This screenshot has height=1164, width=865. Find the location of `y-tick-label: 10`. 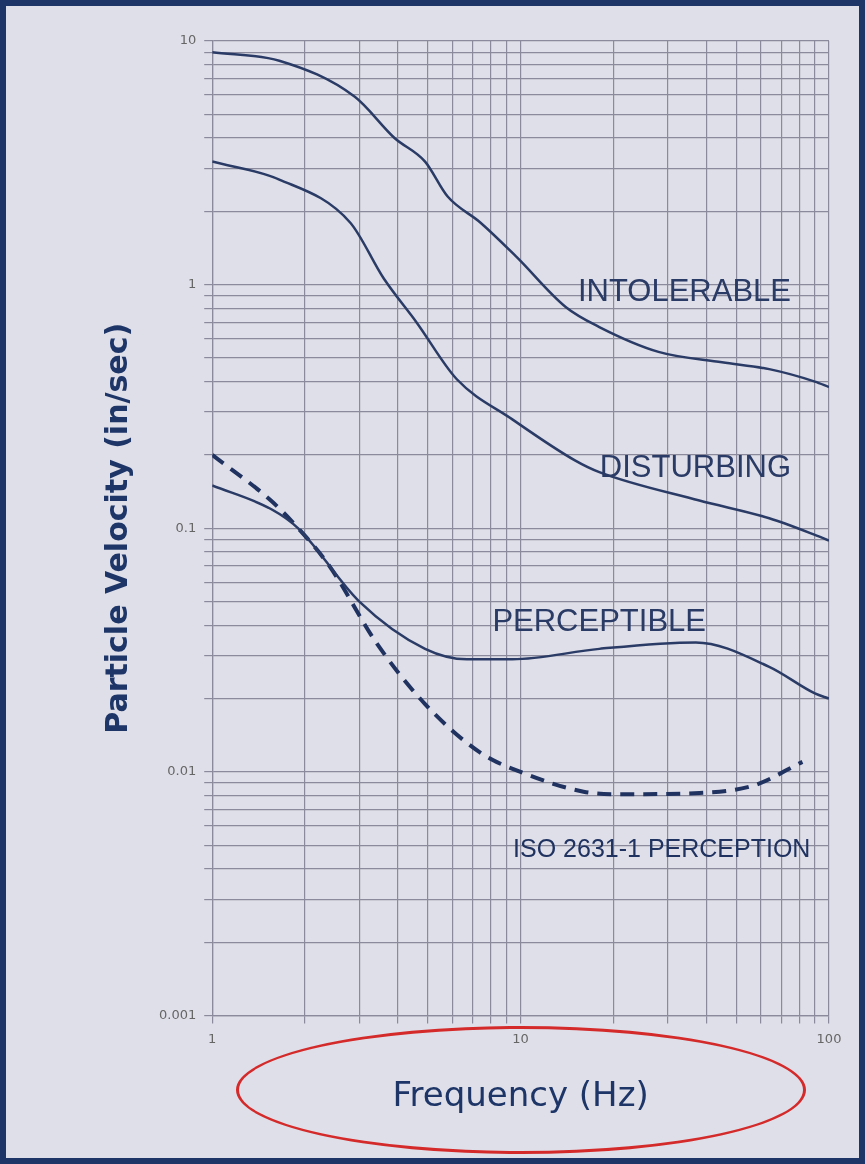

y-tick-label: 10 is located at coordinates (188, 40).